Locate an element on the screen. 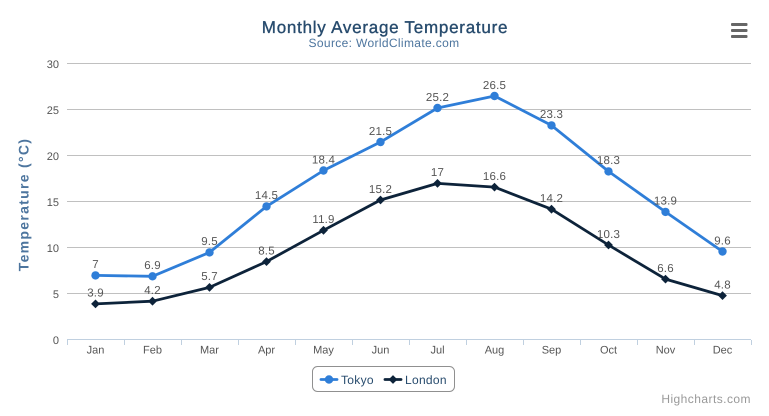 The height and width of the screenshot is (416, 769). svg-text: 8.5 is located at coordinates (266, 251).